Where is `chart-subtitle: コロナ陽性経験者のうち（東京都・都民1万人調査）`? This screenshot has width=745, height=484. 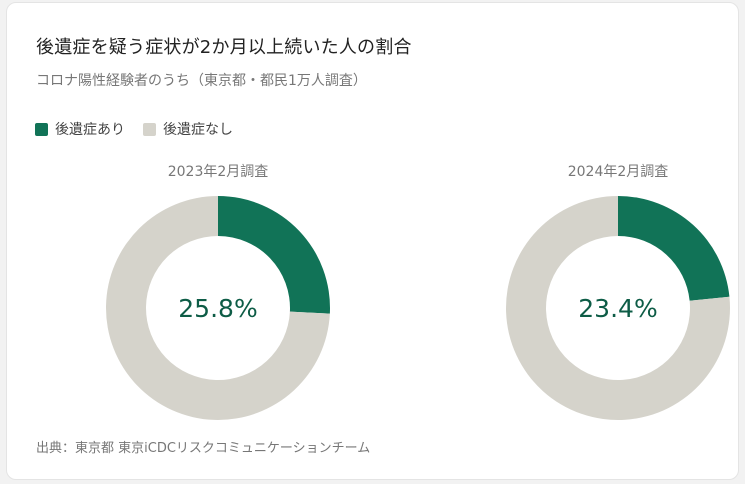
chart-subtitle: コロナ陽性経験者のうち（東京都・都民1万人調査） is located at coordinates (201, 81).